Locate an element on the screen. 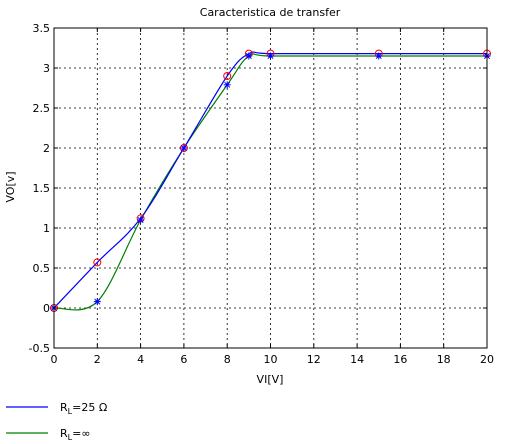 The image size is (515, 444). y-tick-label: 2 is located at coordinates (46, 148).